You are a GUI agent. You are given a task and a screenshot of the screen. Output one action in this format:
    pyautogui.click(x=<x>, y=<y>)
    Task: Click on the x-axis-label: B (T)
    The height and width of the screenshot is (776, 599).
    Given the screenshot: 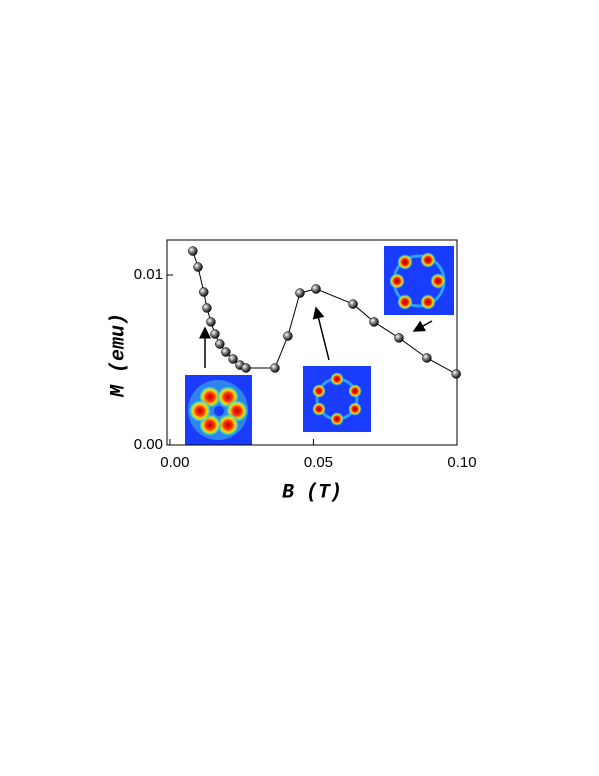 What is the action you would take?
    pyautogui.click(x=312, y=492)
    